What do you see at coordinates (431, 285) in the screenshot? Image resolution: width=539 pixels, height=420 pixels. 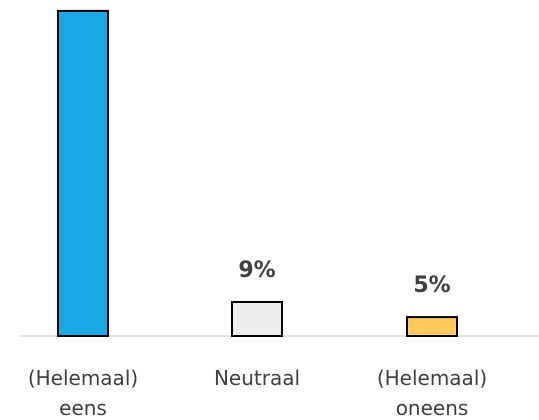 I see `value-label-2: 5%` at bounding box center [431, 285].